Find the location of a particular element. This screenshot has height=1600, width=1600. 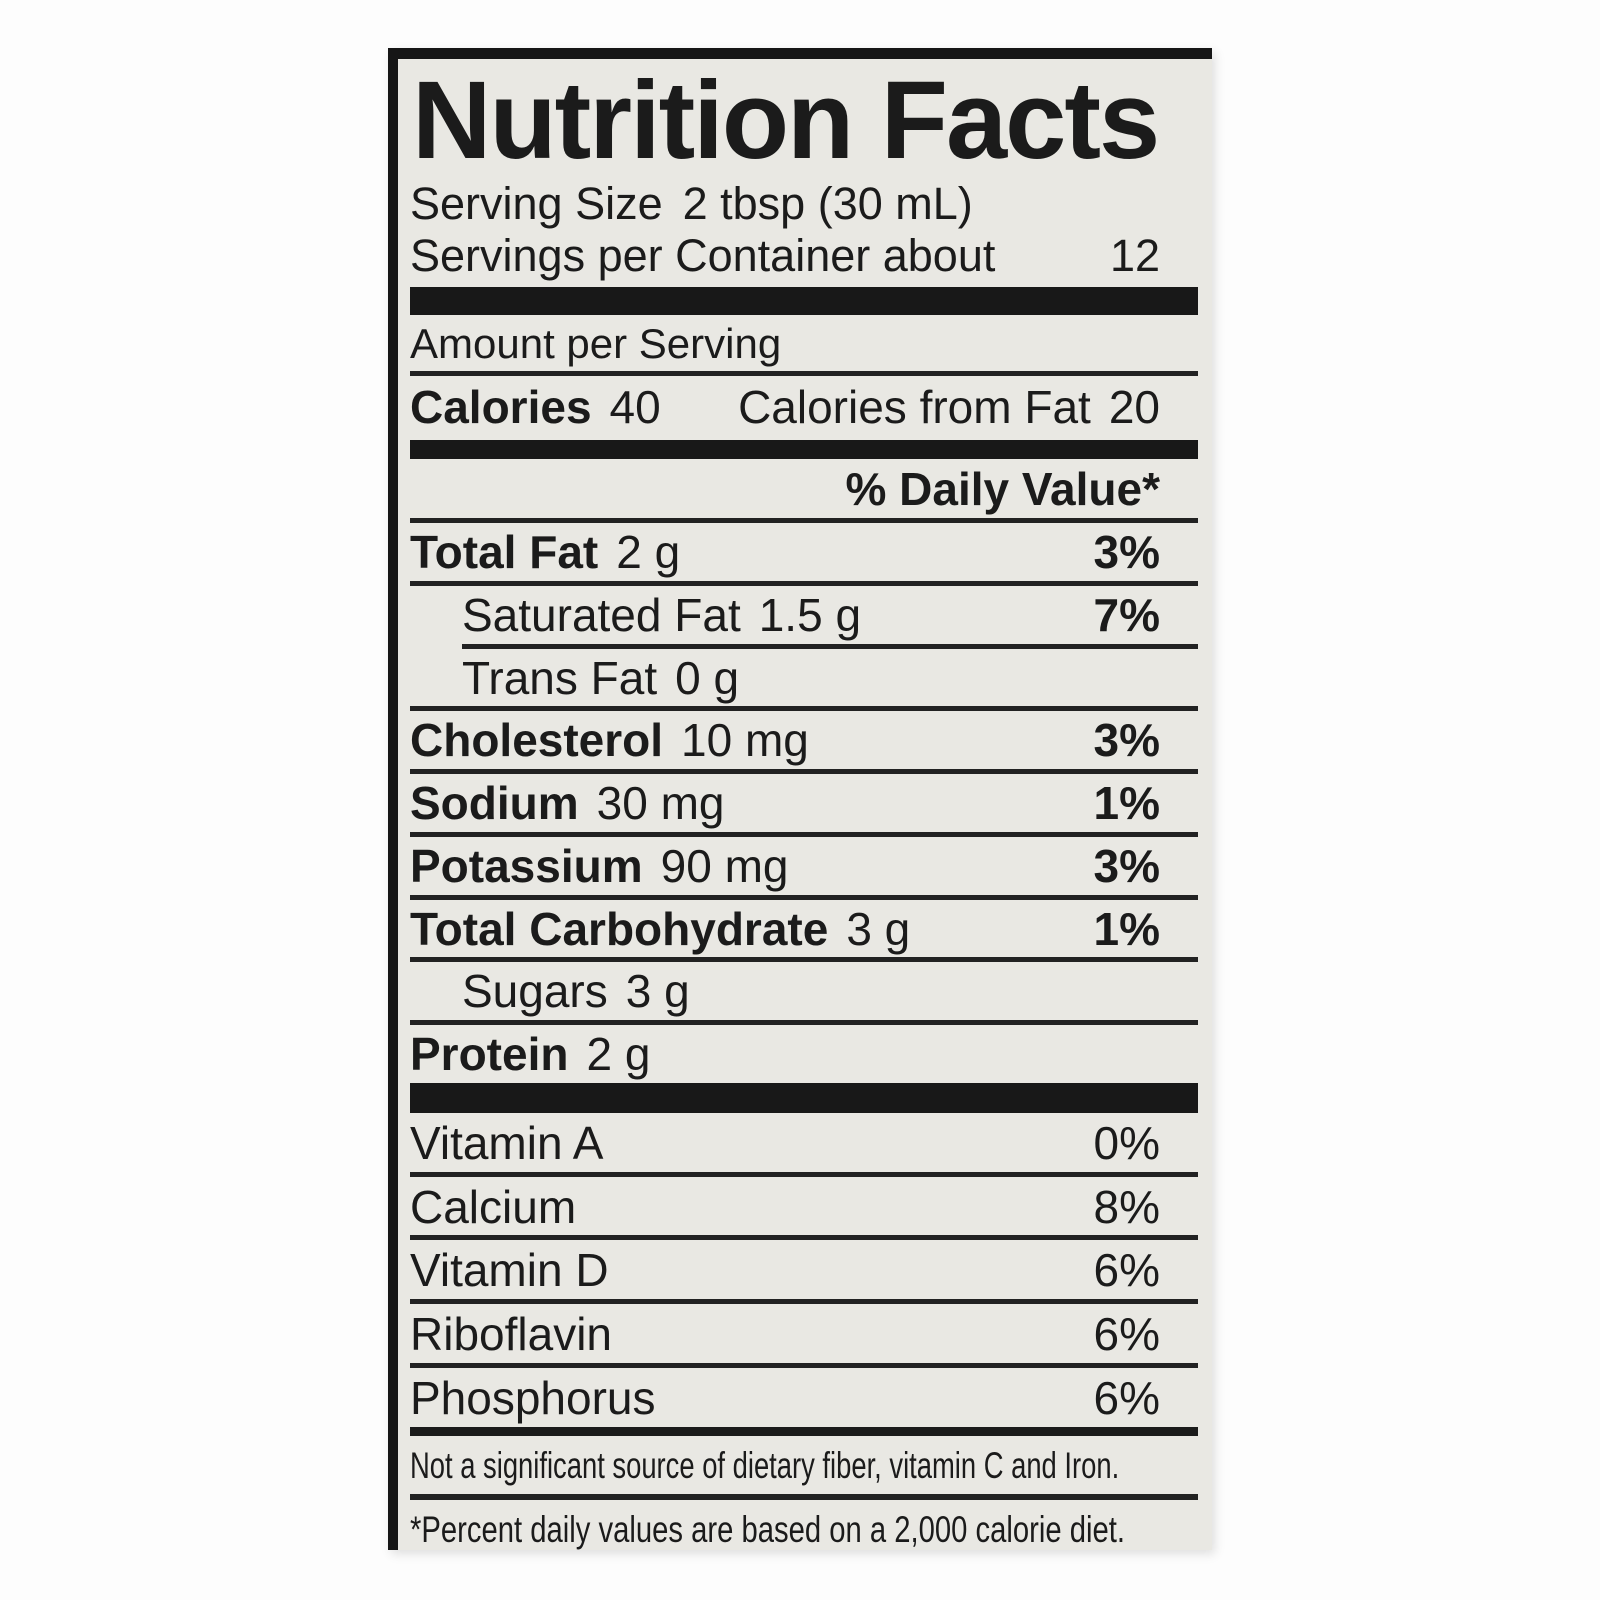

vitamin-name: Vitamin D is located at coordinates (509, 1270).